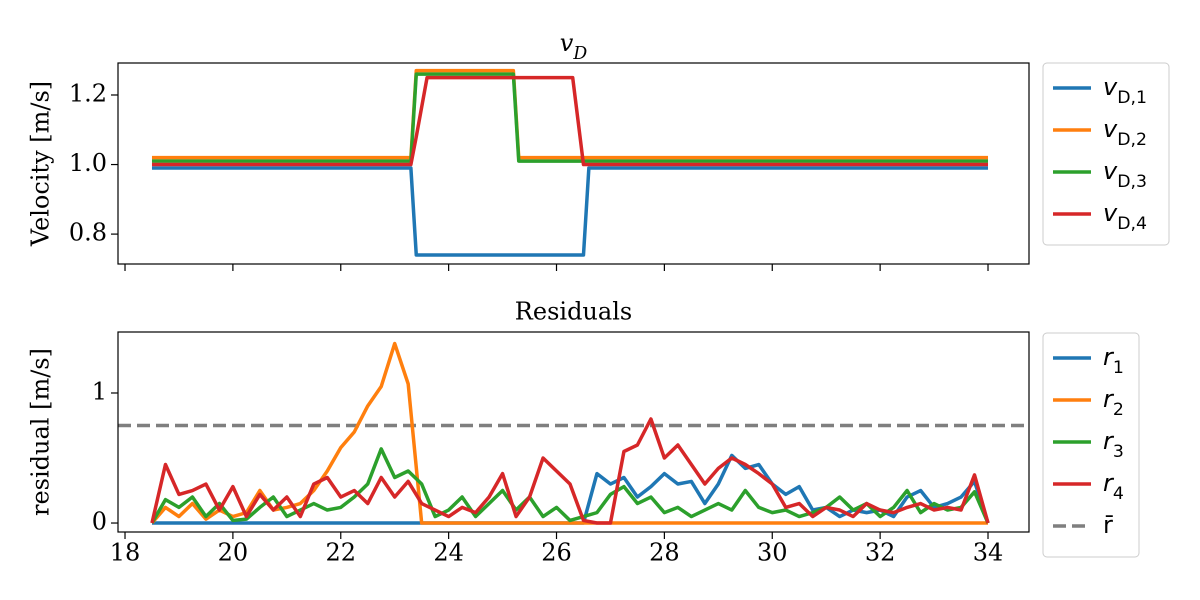 Image resolution: width=1200 pixels, height=600 pixels. What do you see at coordinates (1113, 444) in the screenshot?
I see `legend-label: r3` at bounding box center [1113, 444].